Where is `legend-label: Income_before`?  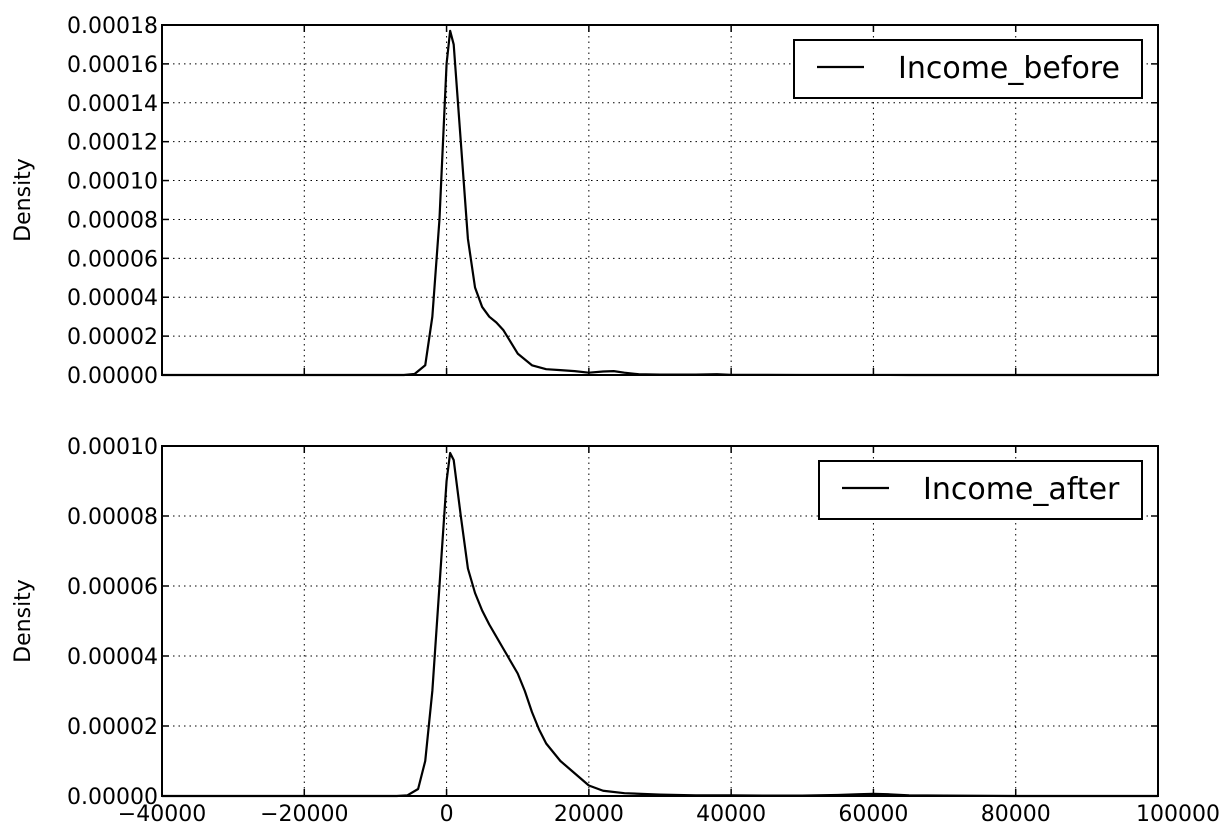 legend-label: Income_before is located at coordinates (1009, 68).